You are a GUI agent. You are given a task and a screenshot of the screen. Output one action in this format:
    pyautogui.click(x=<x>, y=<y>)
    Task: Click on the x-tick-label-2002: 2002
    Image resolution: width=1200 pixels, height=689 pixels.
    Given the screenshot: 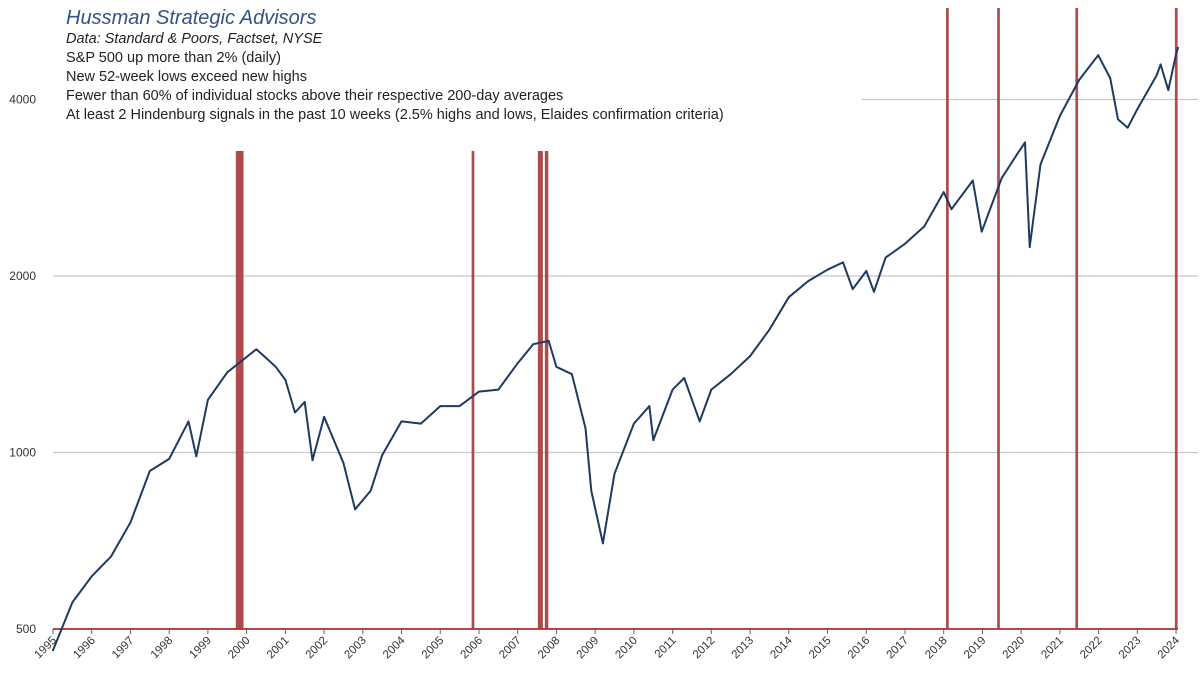 What is the action you would take?
    pyautogui.click(x=317, y=648)
    